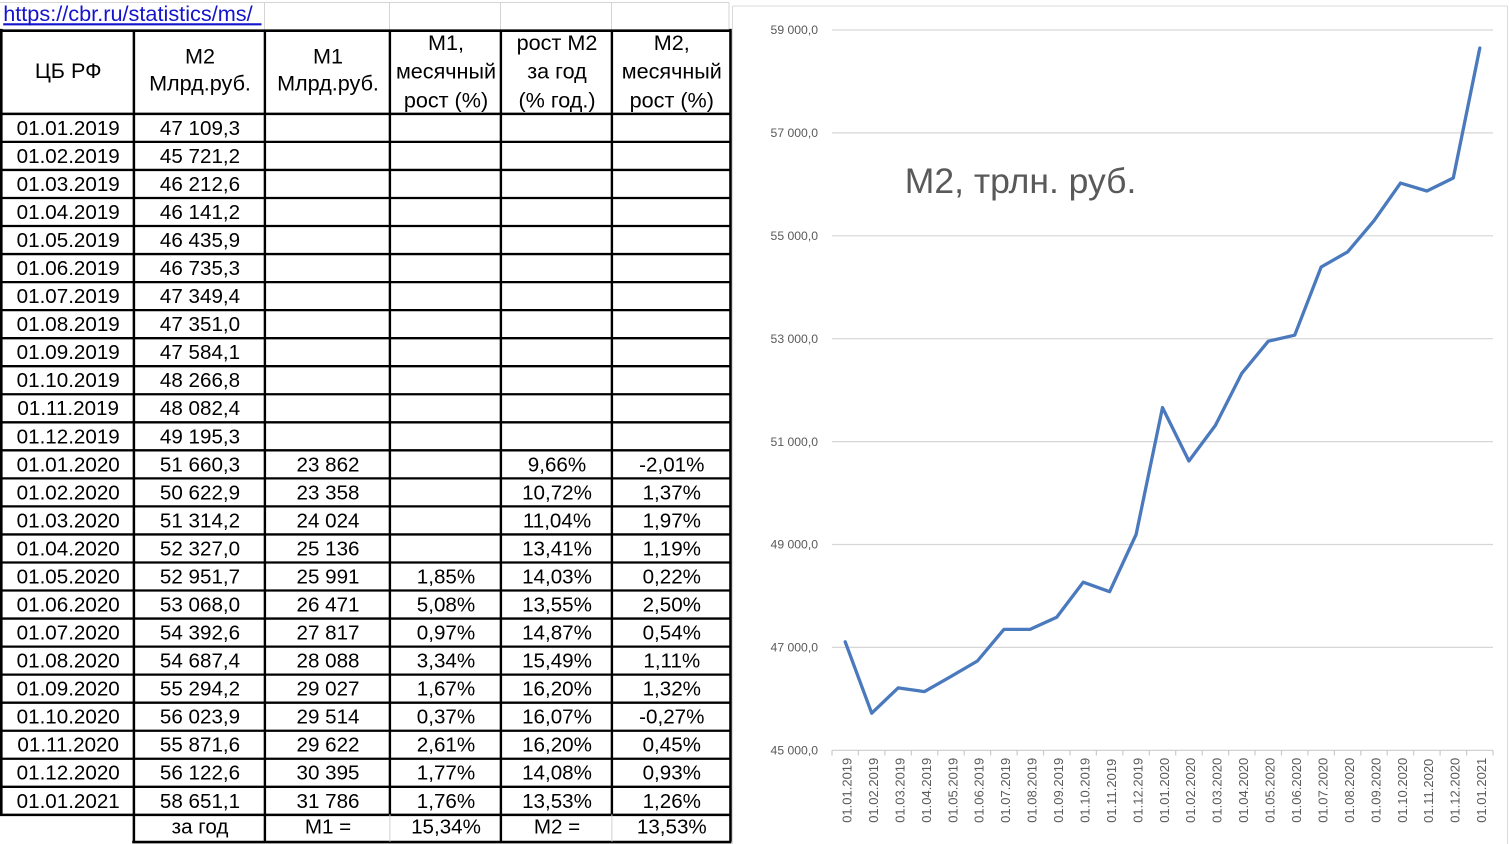 The width and height of the screenshot is (1510, 844). What do you see at coordinates (557, 548) in the screenshot?
I see `svg-text: 13,41%` at bounding box center [557, 548].